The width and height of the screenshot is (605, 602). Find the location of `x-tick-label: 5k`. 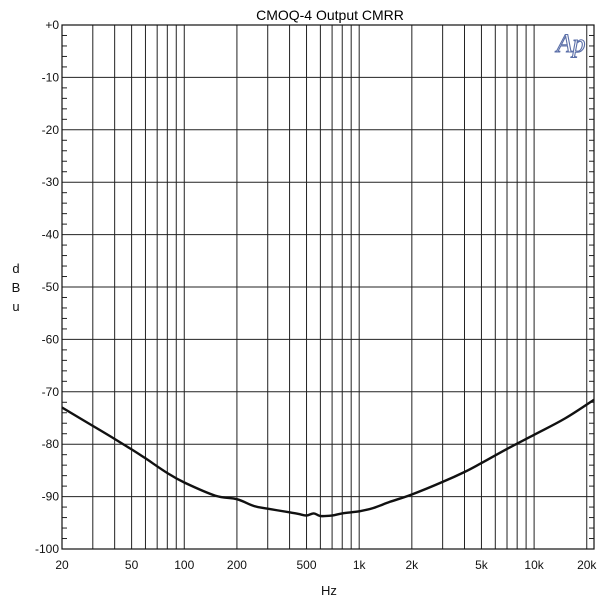

x-tick-label: 5k is located at coordinates (482, 565).